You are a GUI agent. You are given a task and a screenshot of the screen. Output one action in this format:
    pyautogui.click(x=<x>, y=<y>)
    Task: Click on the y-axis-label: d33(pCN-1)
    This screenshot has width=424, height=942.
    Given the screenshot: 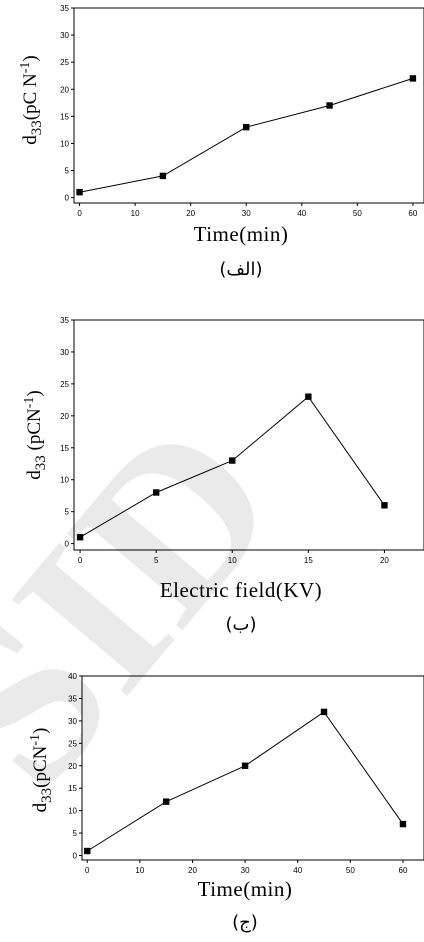 What is the action you would take?
    pyautogui.click(x=41, y=770)
    